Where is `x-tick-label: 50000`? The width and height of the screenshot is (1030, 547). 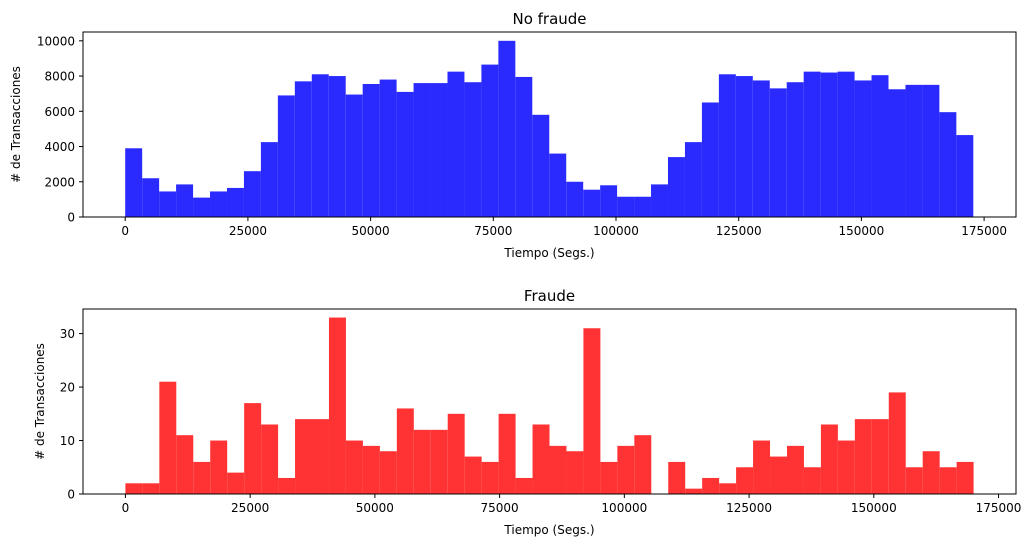
x-tick-label: 50000 is located at coordinates (371, 231).